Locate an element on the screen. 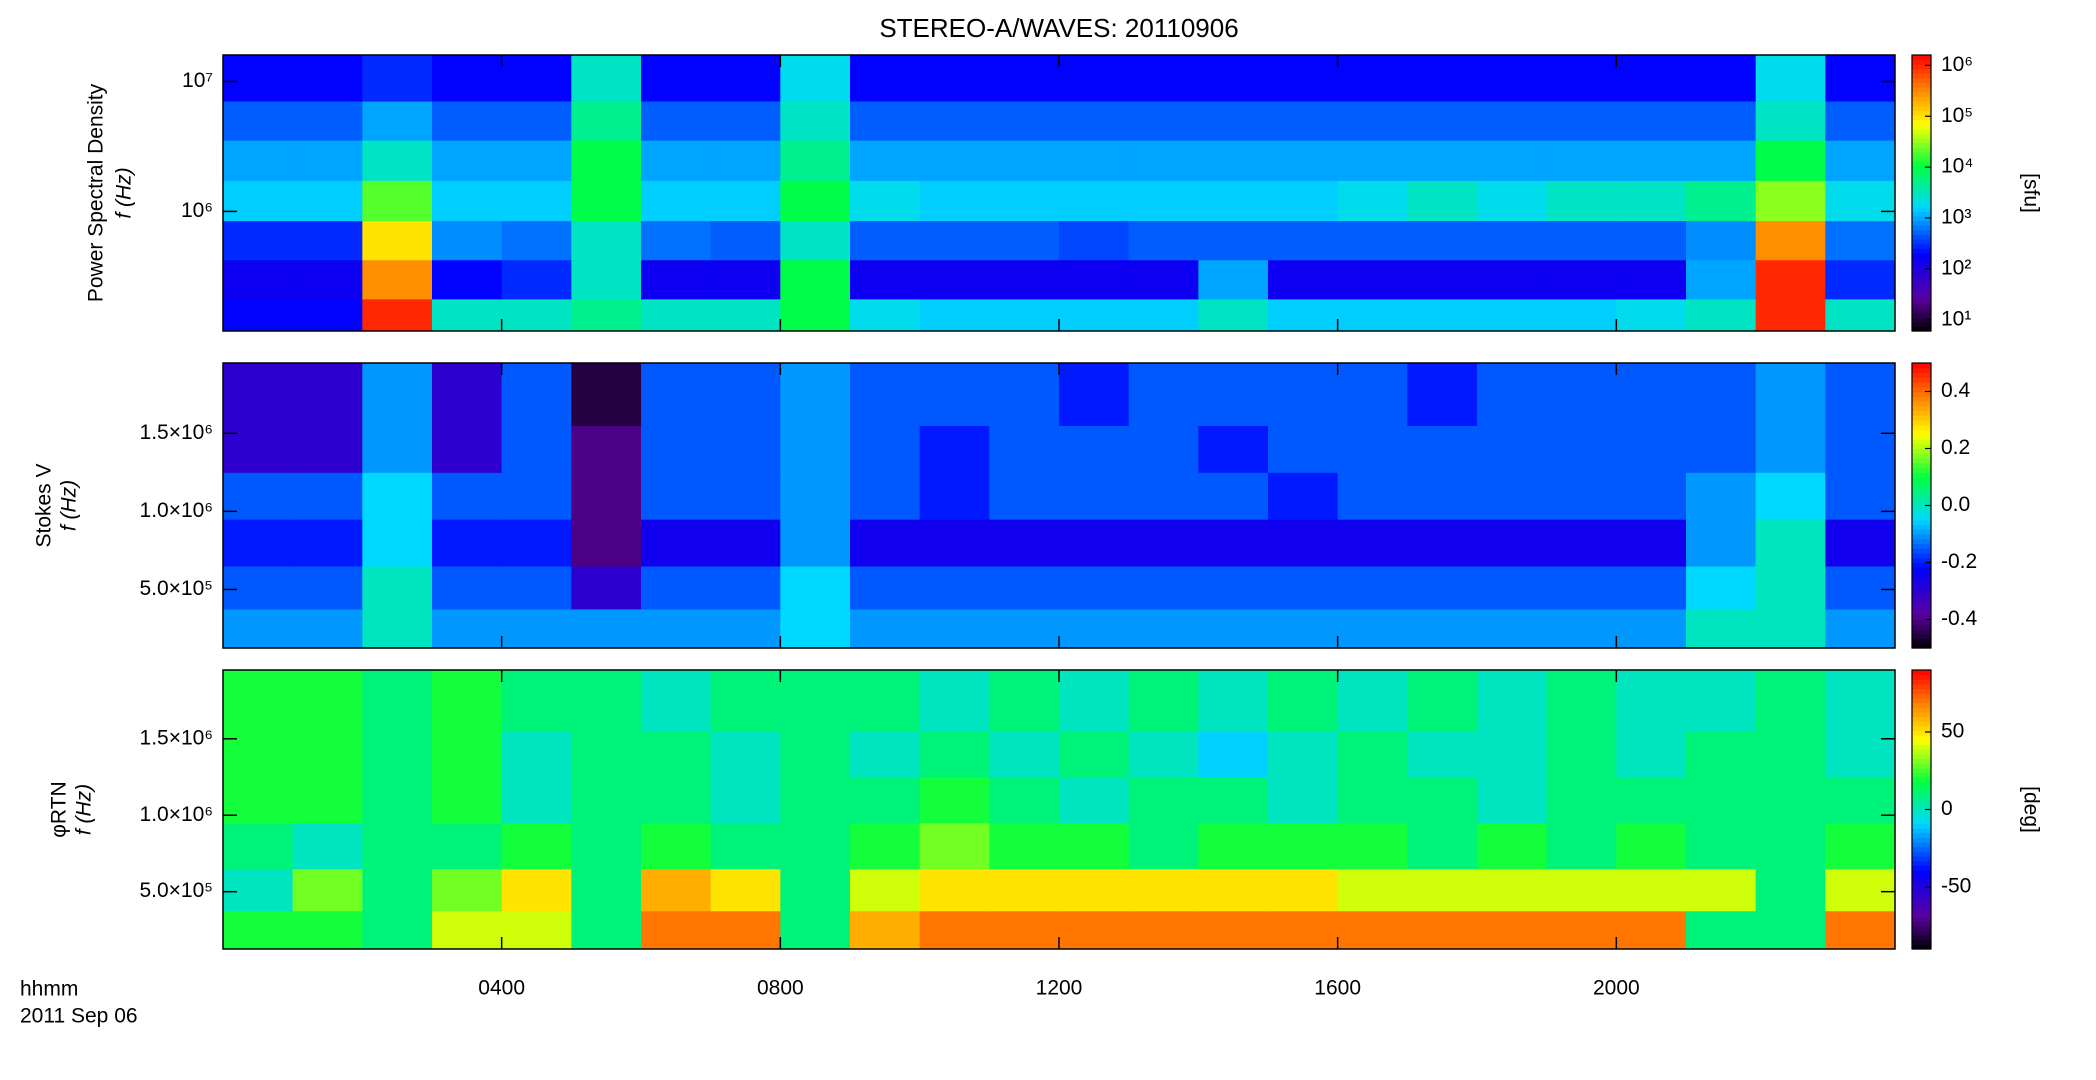 This screenshot has height=1080, width=2096. colorbar-tick-label: 50 is located at coordinates (1952, 731).